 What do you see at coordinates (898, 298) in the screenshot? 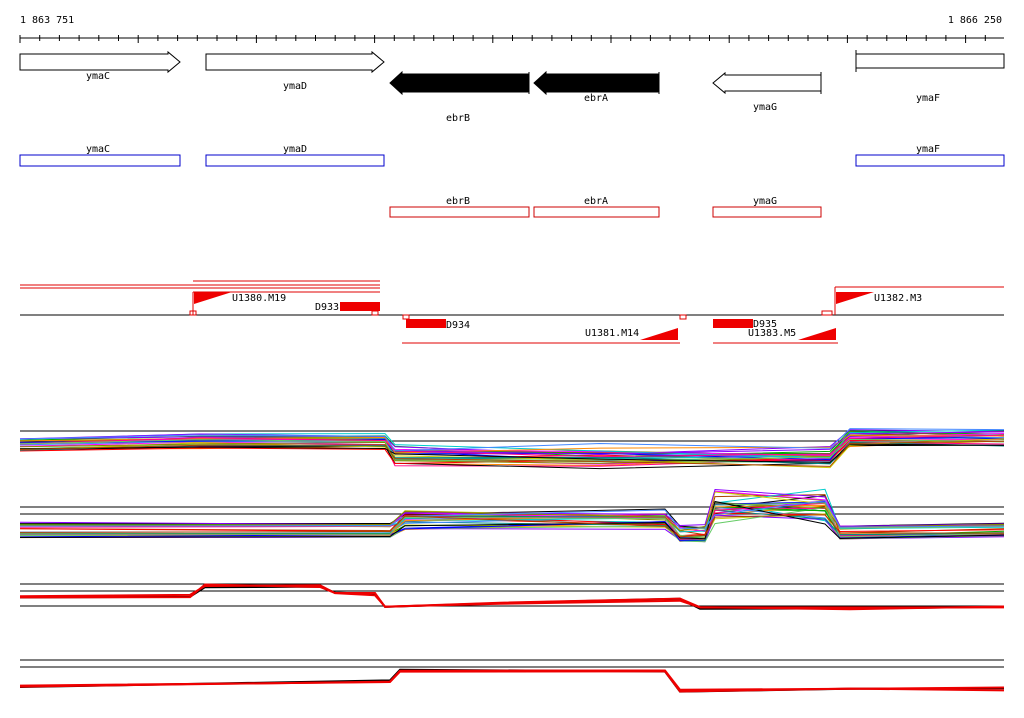
I see `transcript-label: U1382.M3` at bounding box center [898, 298].